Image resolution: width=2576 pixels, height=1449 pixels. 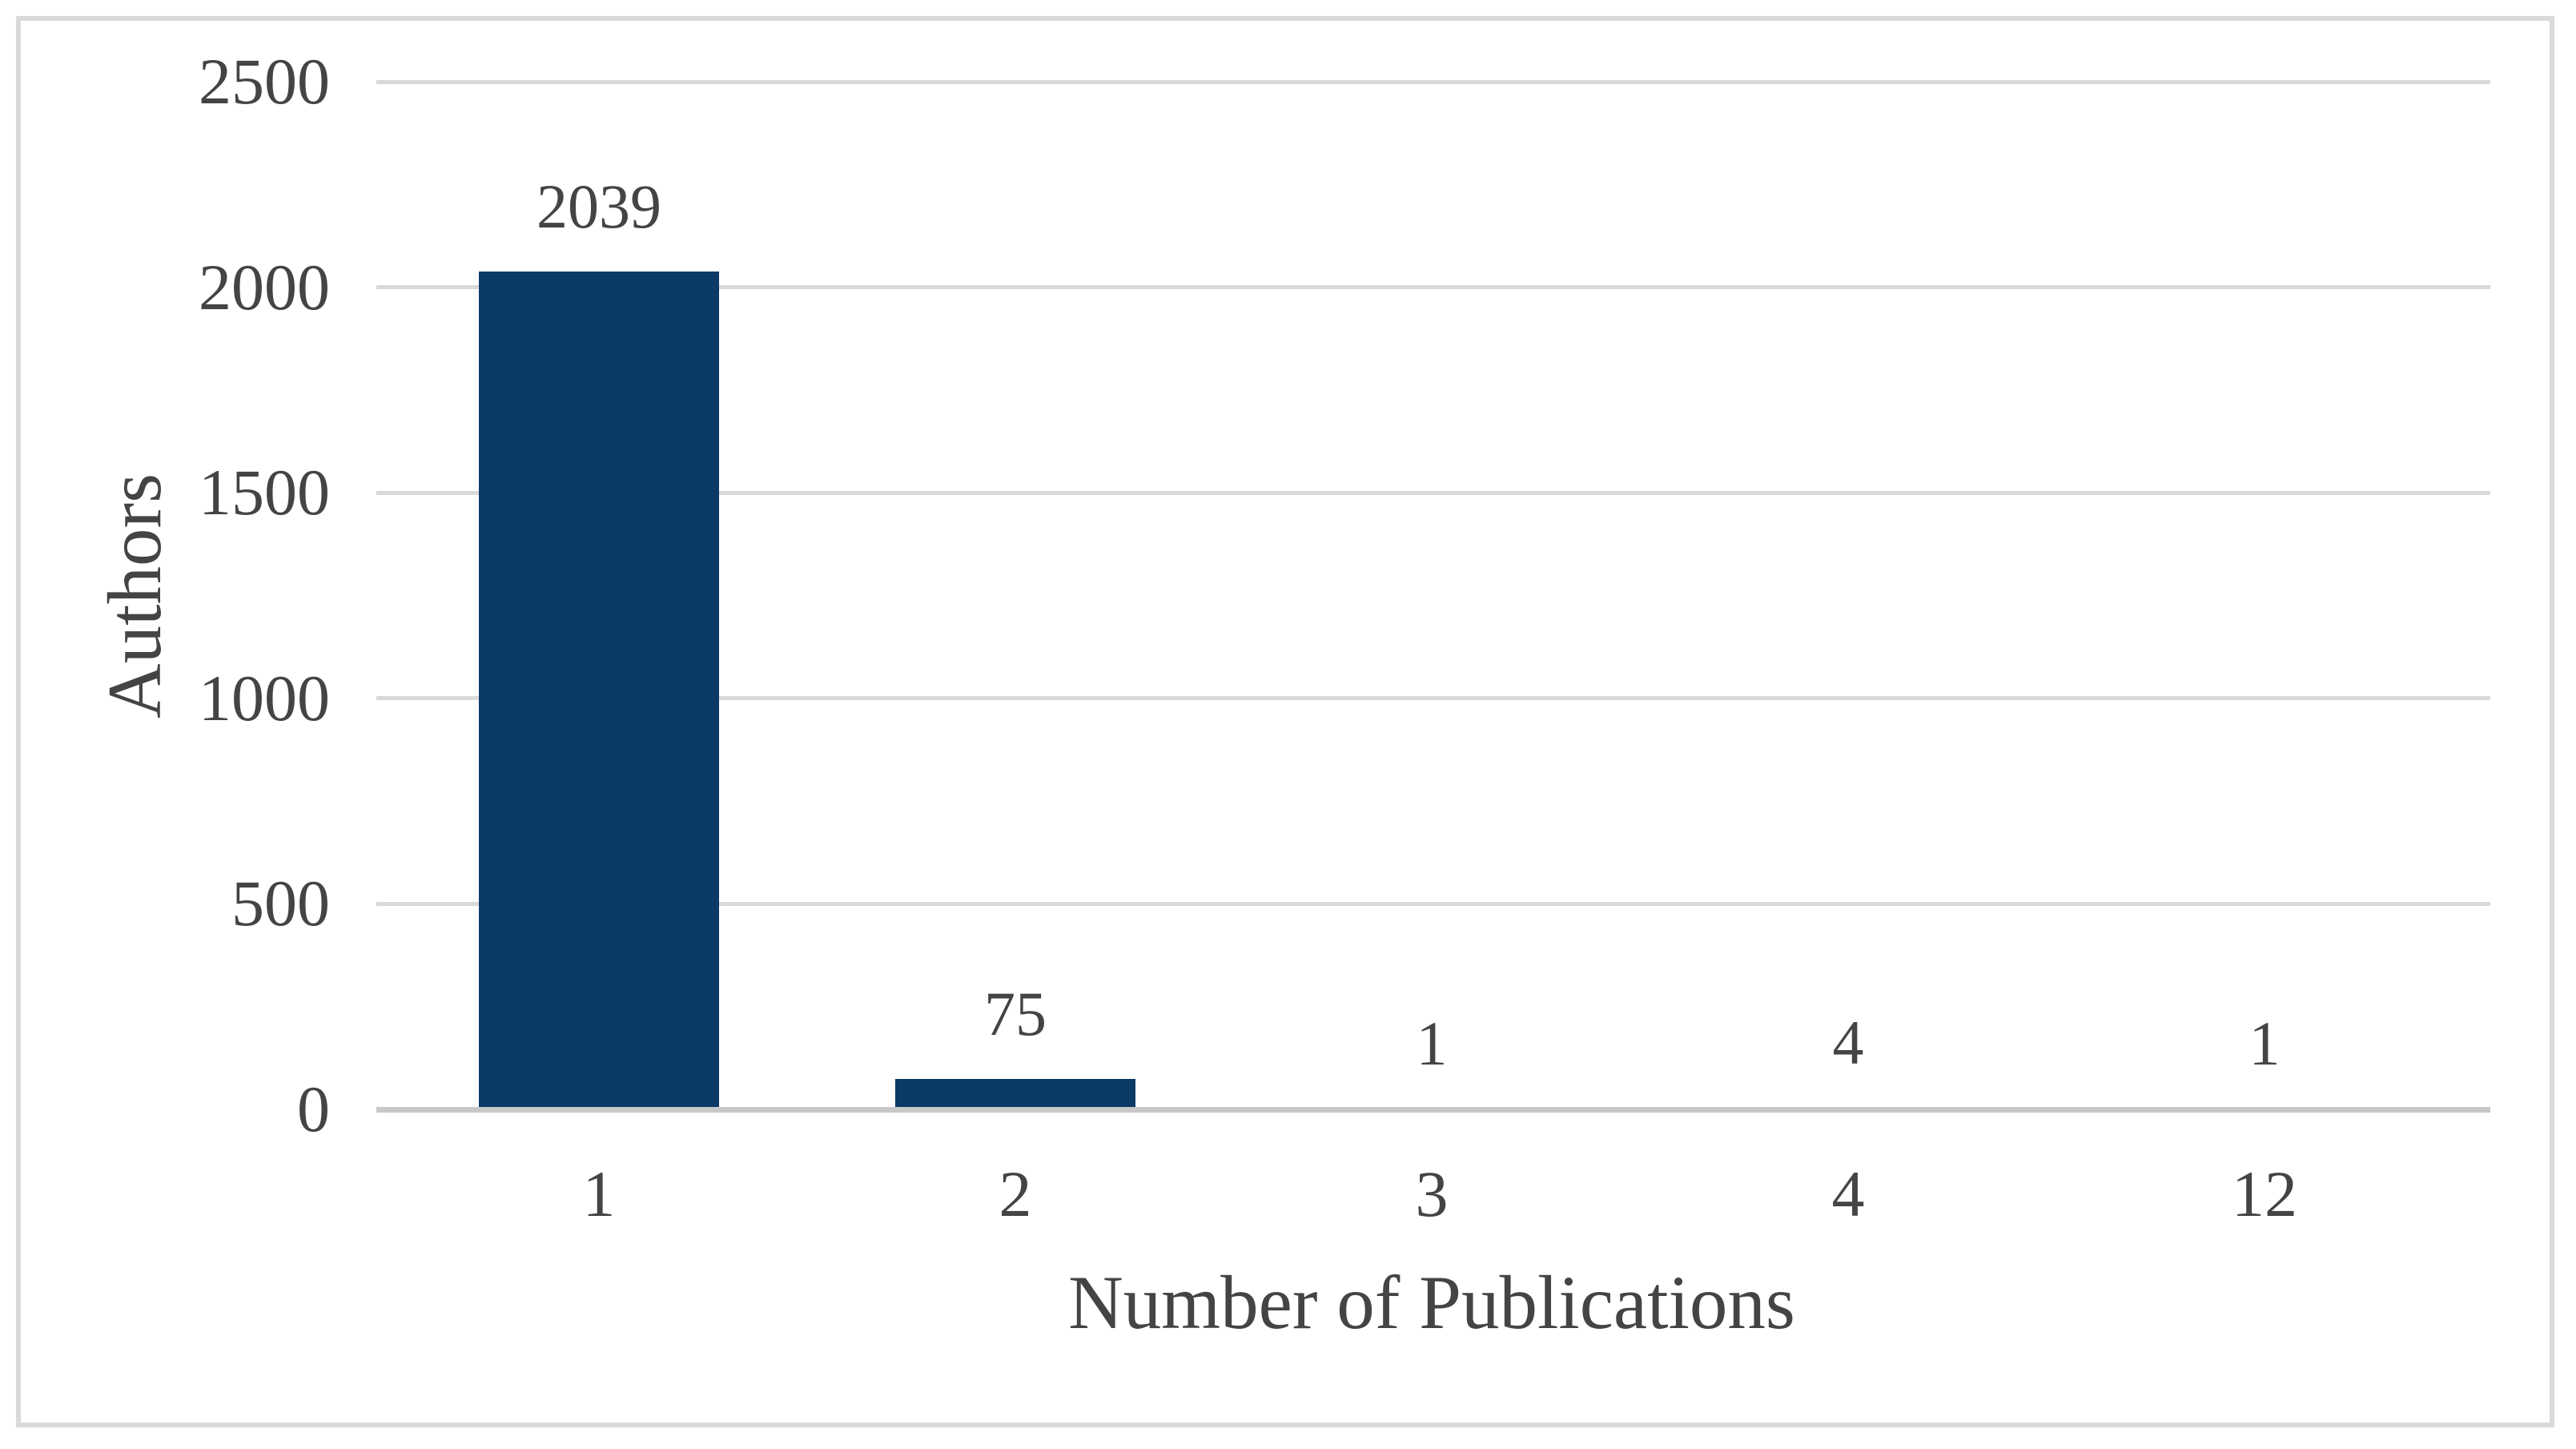 What do you see at coordinates (598, 206) in the screenshot?
I see `bar-value-label: 2039` at bounding box center [598, 206].